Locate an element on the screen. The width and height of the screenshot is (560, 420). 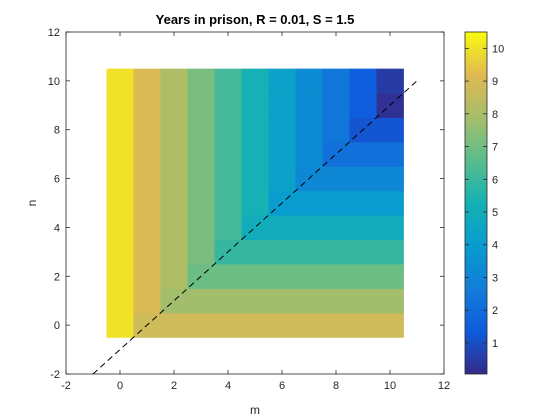
colorbar-tick-label: 6 is located at coordinates (495, 180).